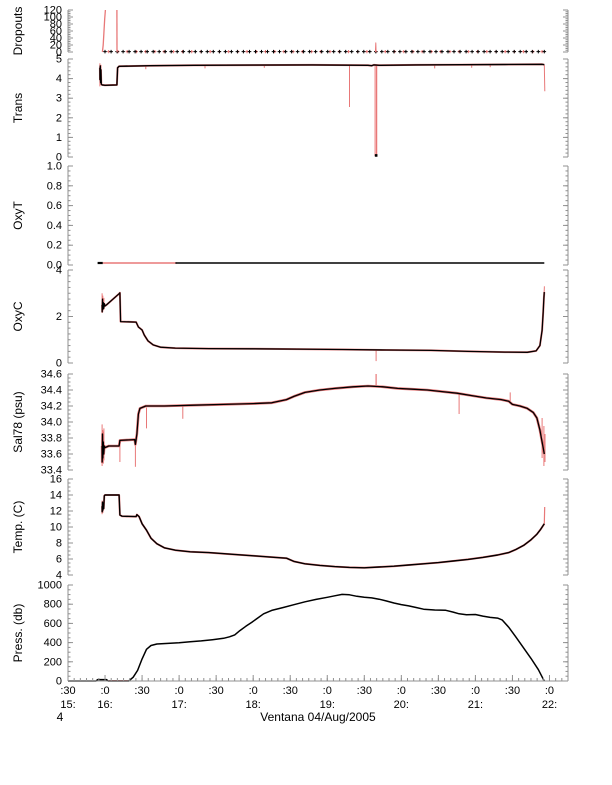 The width and height of the screenshot is (612, 785). Describe the element at coordinates (51, 423) in the screenshot. I see `y-tick-label: 34.0` at that location.